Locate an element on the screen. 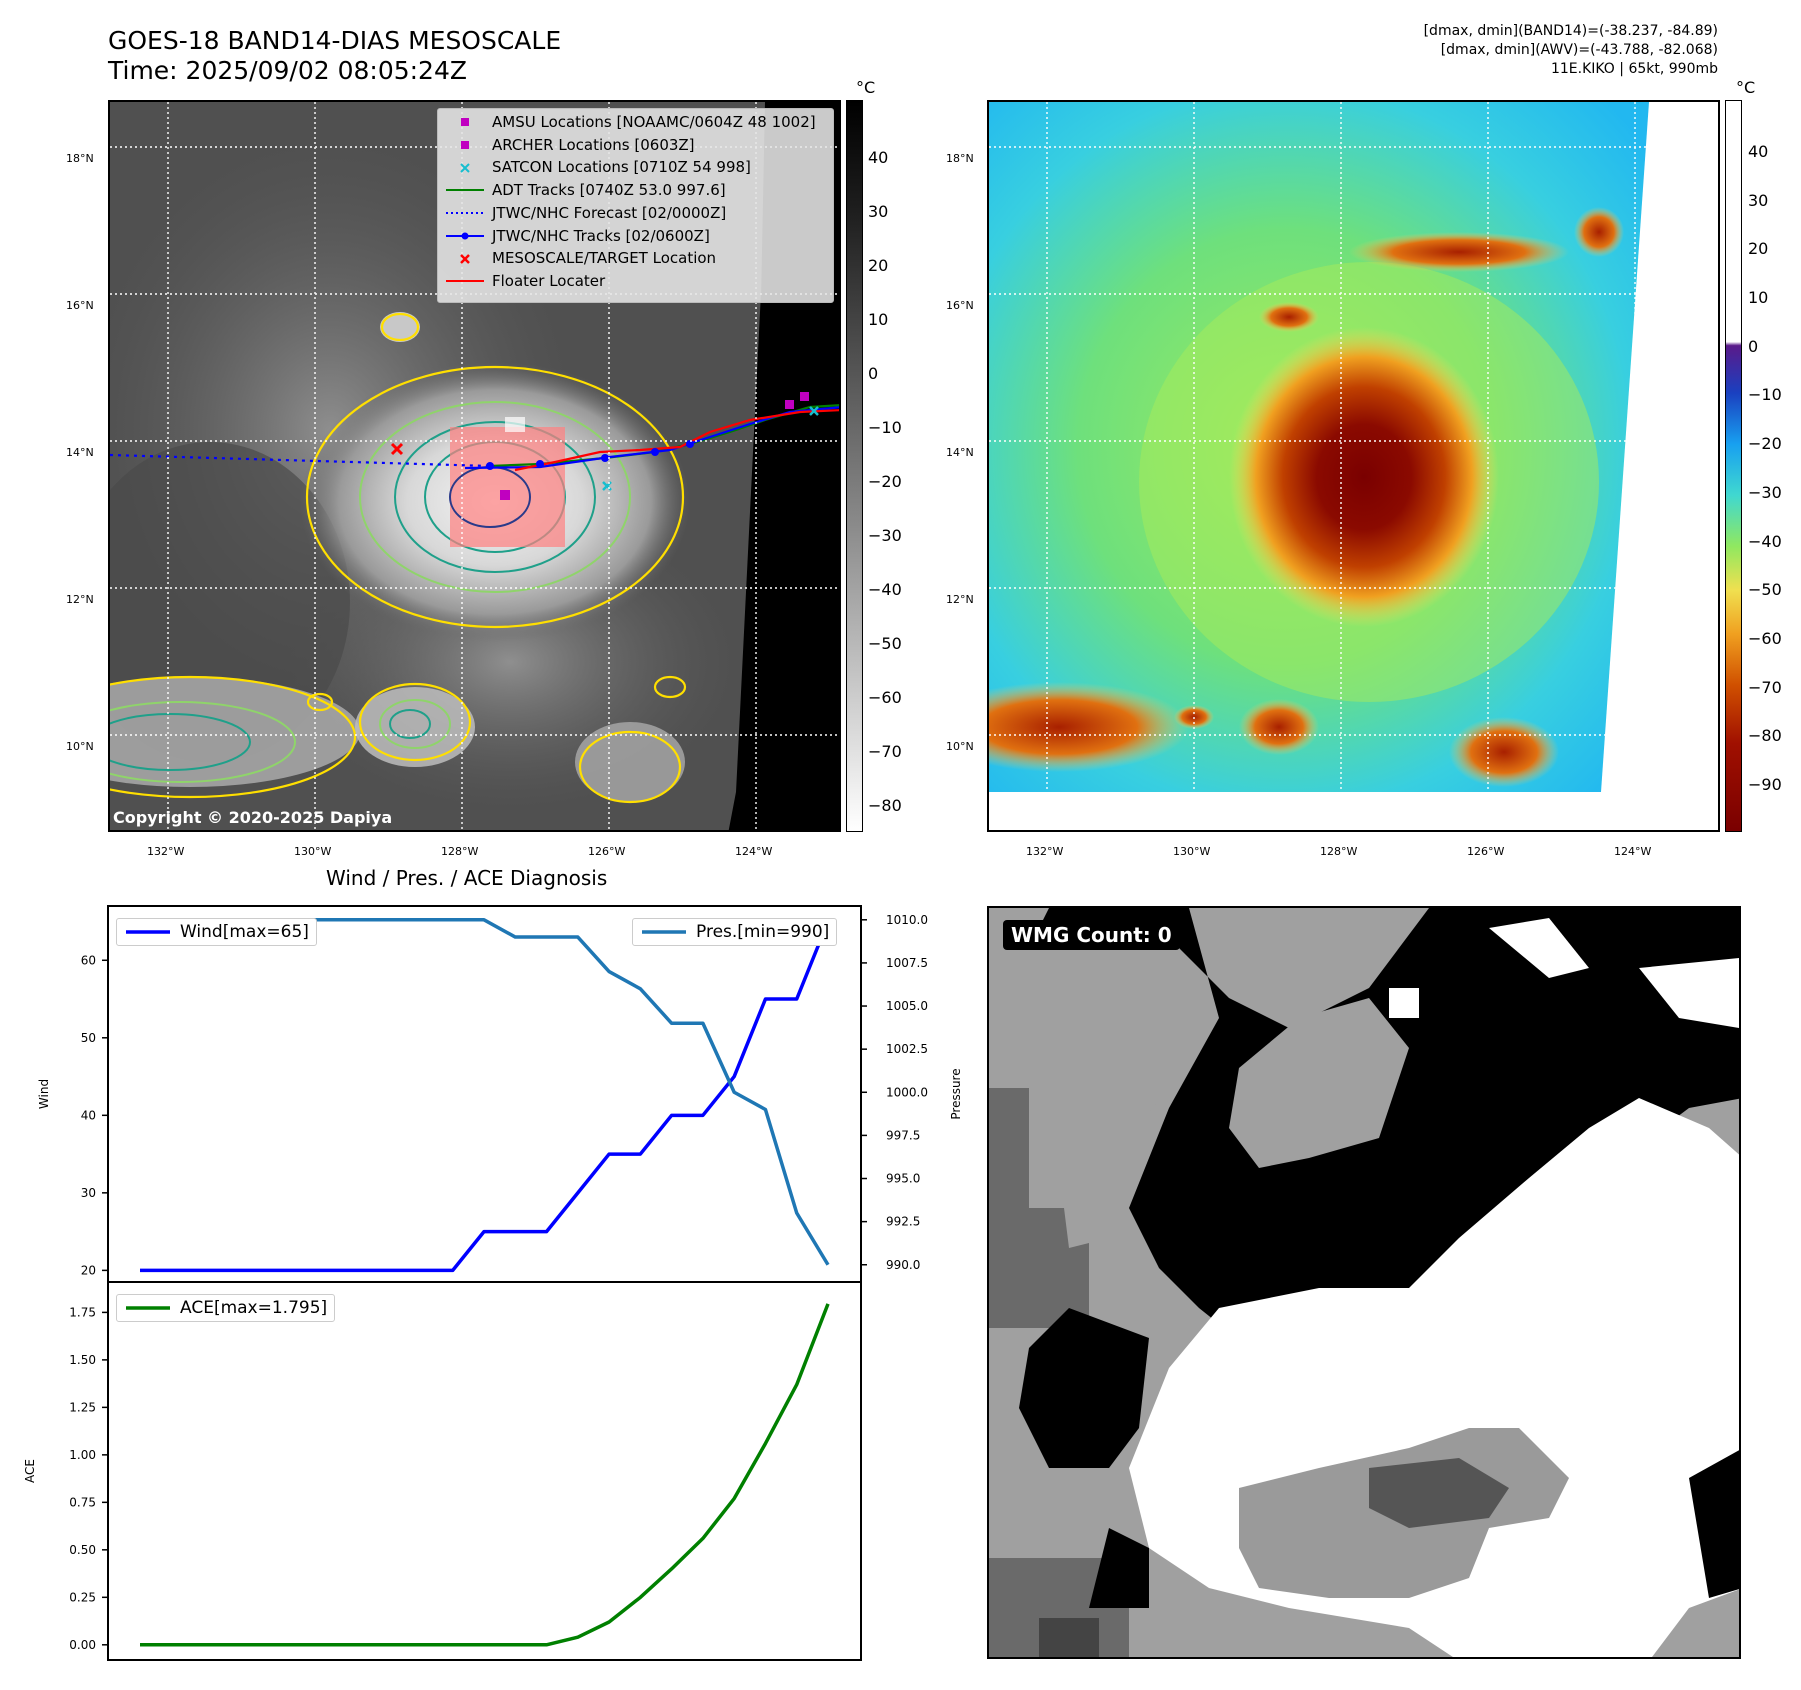 The image size is (1801, 1690). ace-tick-label: 1.25 is located at coordinates (82, 1407).